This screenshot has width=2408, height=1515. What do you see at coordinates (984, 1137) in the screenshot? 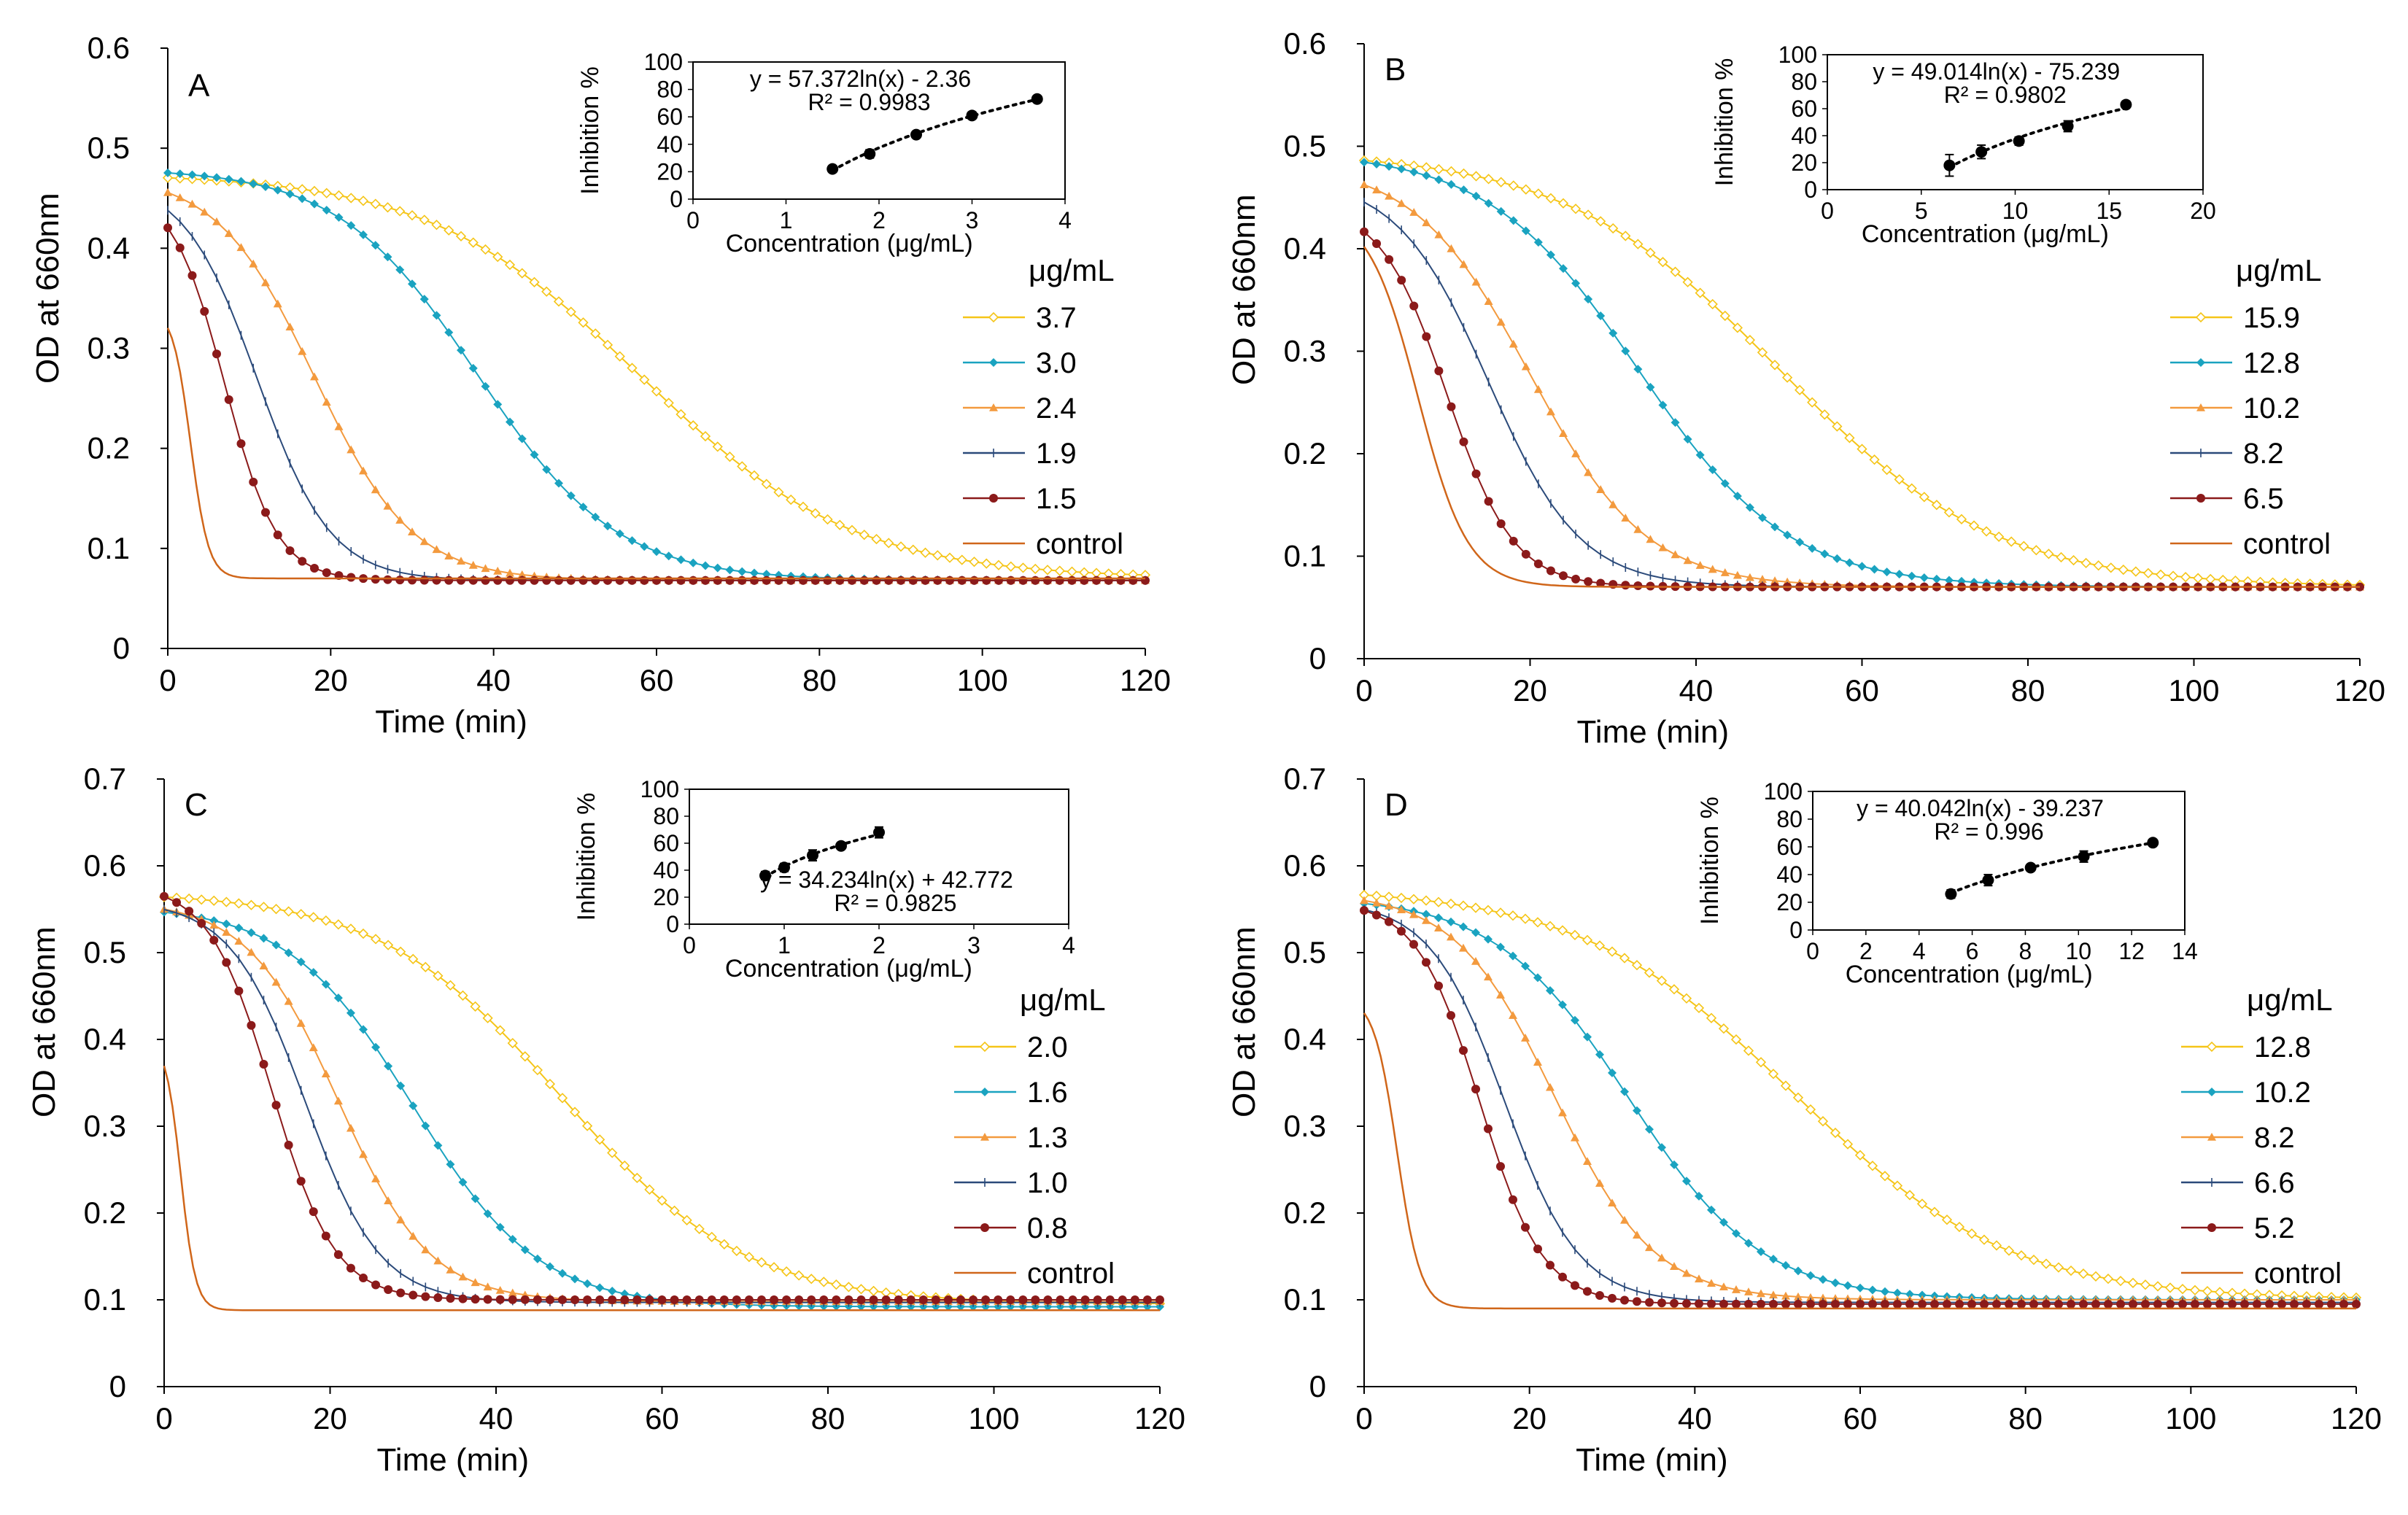
I see `legend-marker` at bounding box center [984, 1137].